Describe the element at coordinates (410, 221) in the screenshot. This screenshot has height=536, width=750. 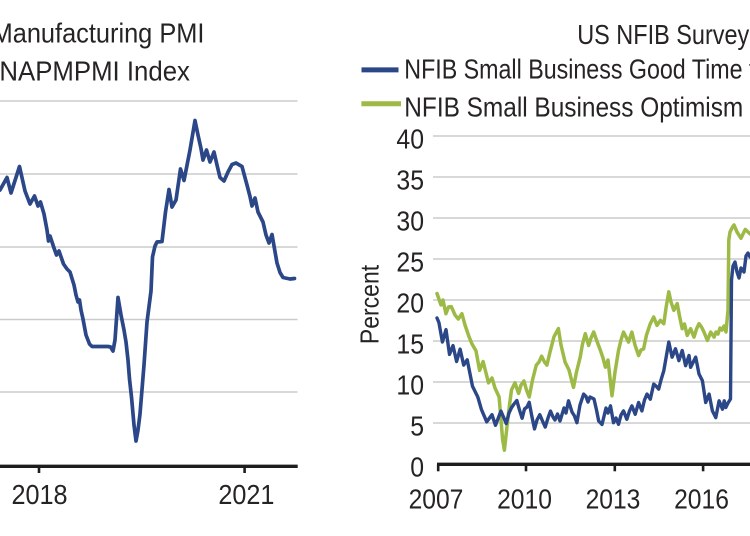
I see `svg-text: 30` at that location.